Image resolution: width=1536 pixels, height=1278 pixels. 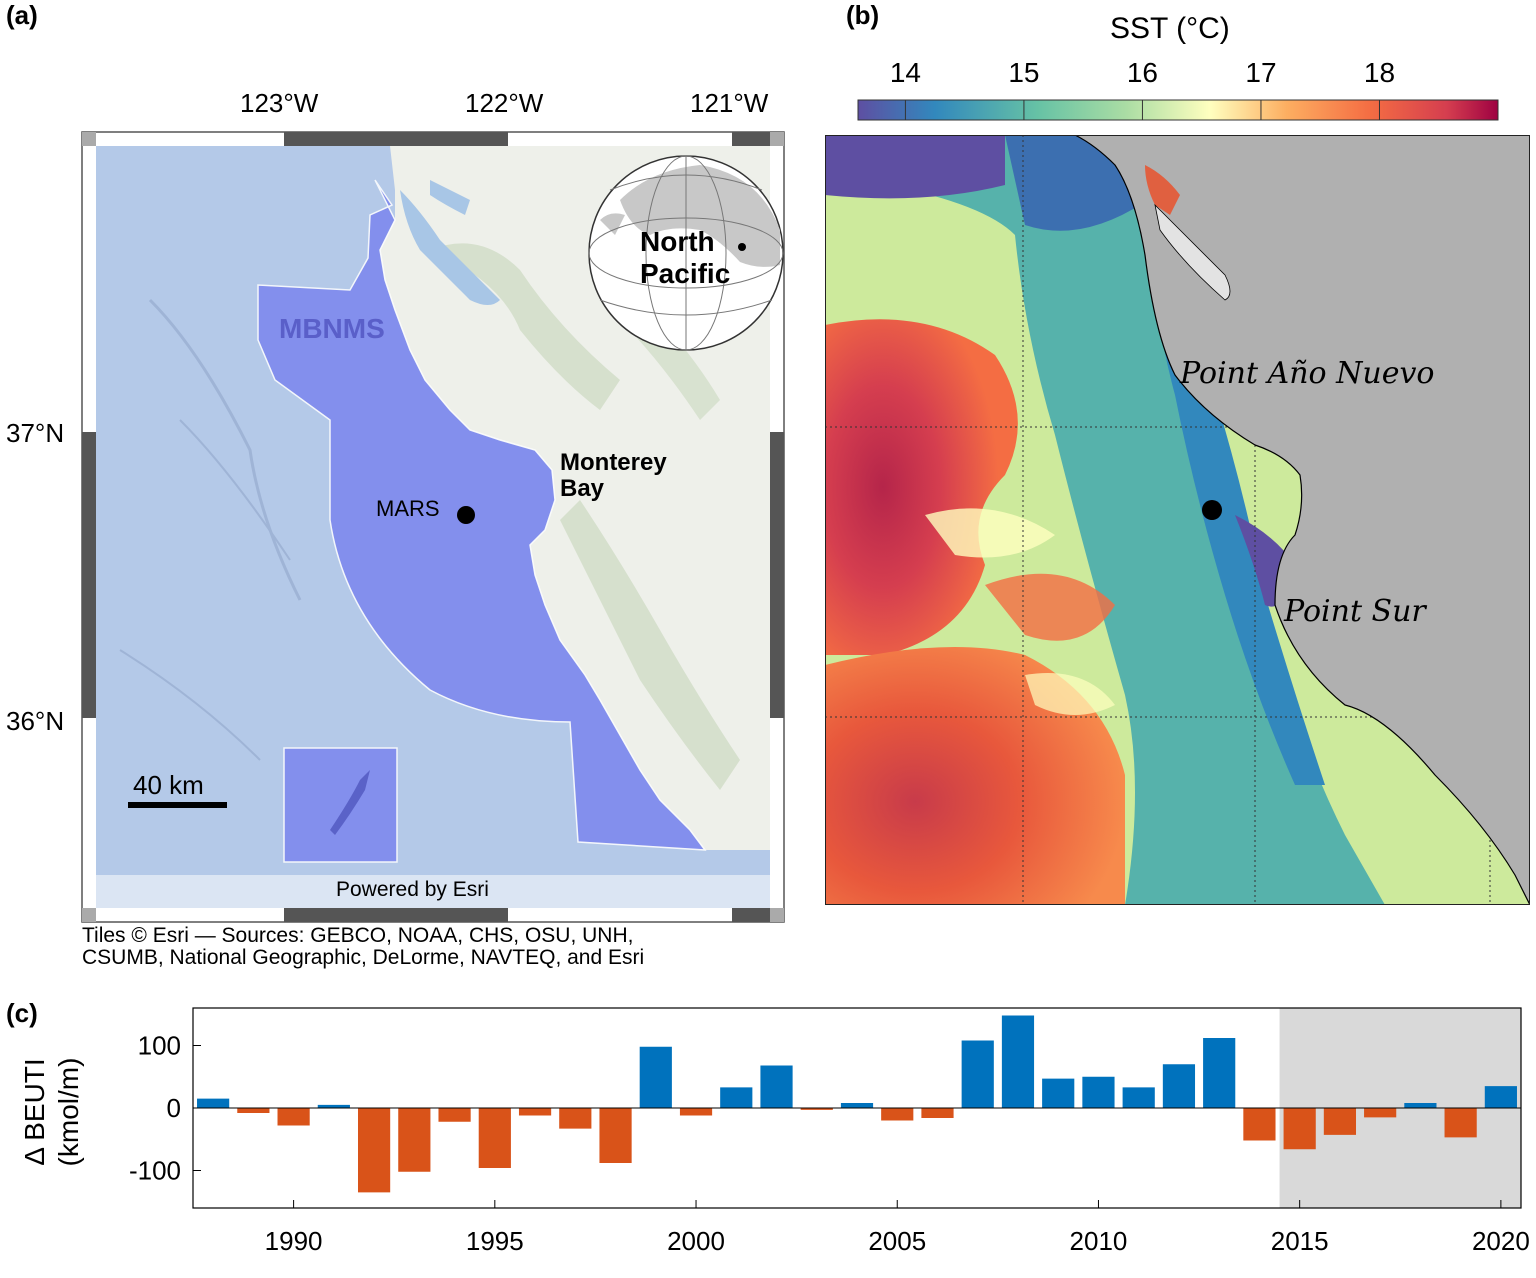 What do you see at coordinates (655, 1077) in the screenshot?
I see `bar-1999` at bounding box center [655, 1077].